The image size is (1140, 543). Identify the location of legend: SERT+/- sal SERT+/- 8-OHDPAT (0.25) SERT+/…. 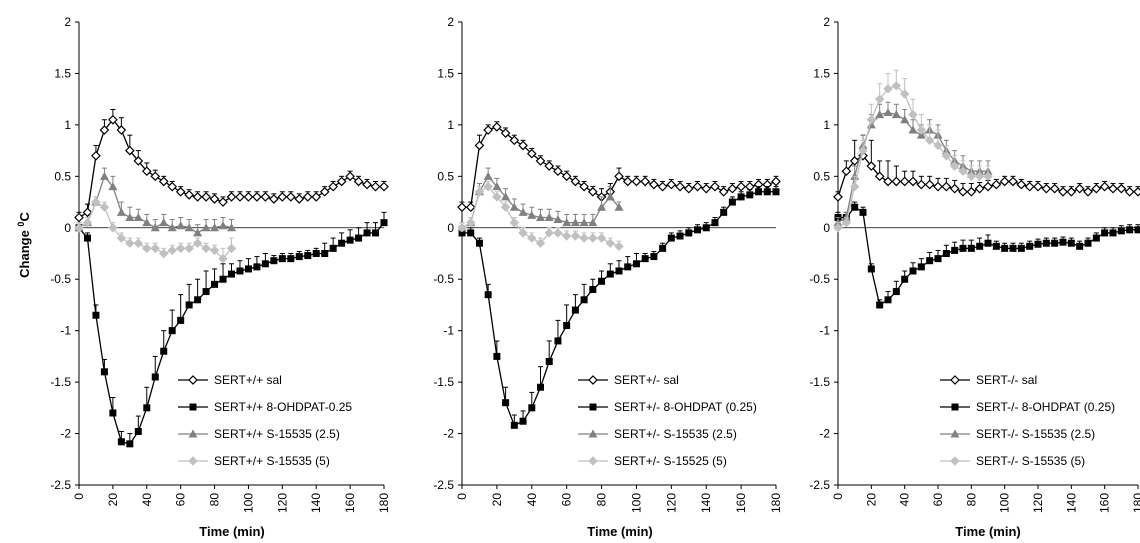
(667, 420).